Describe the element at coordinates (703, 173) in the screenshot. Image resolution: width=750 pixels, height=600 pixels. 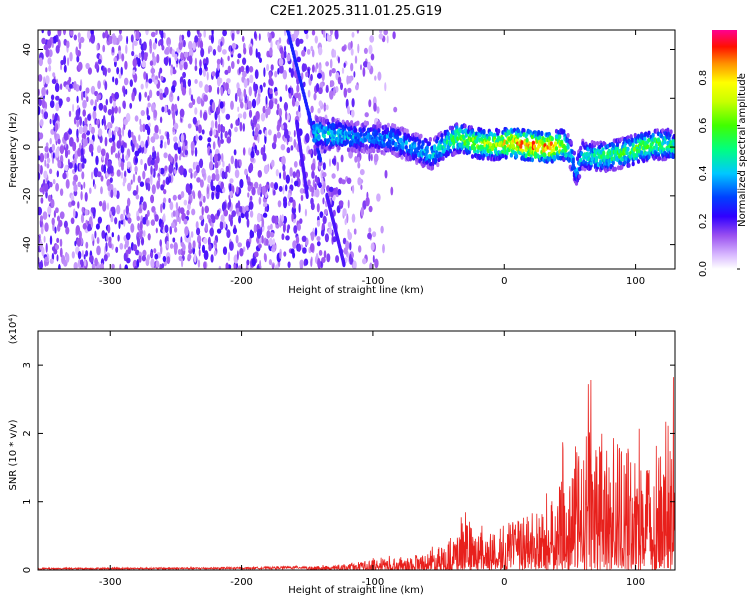
I see `colorbar-tick-label: 0.4` at that location.